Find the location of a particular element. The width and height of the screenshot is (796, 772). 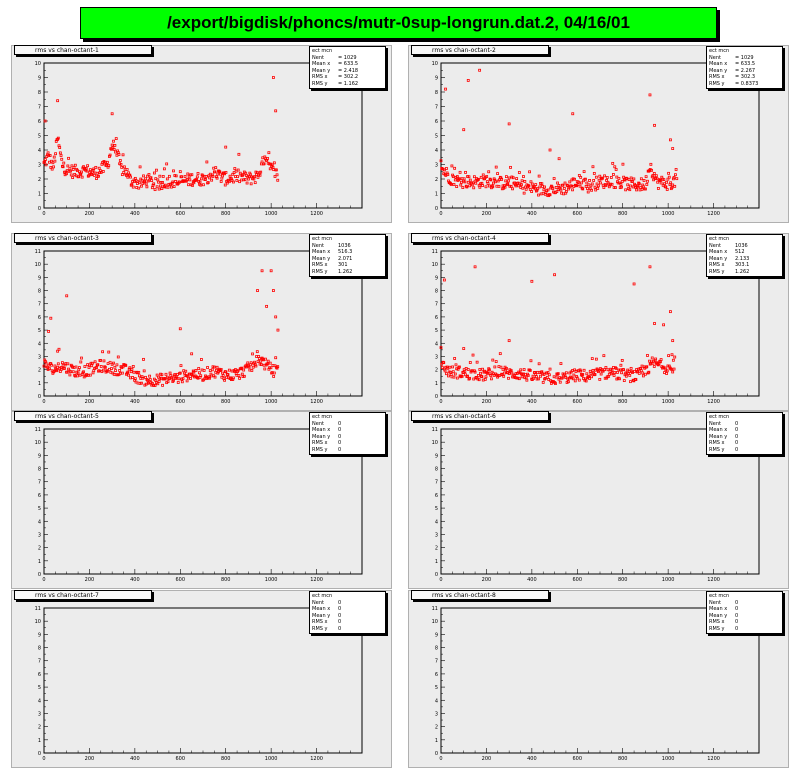

stats-value: = 2.267 is located at coordinates (745, 70).